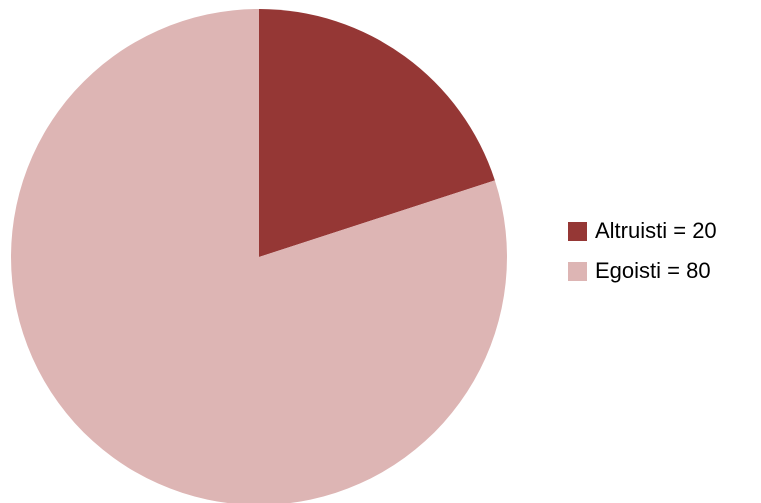 Image resolution: width=761 pixels, height=503 pixels. Describe the element at coordinates (577, 231) in the screenshot. I see `legend-swatch-altruisti` at that location.